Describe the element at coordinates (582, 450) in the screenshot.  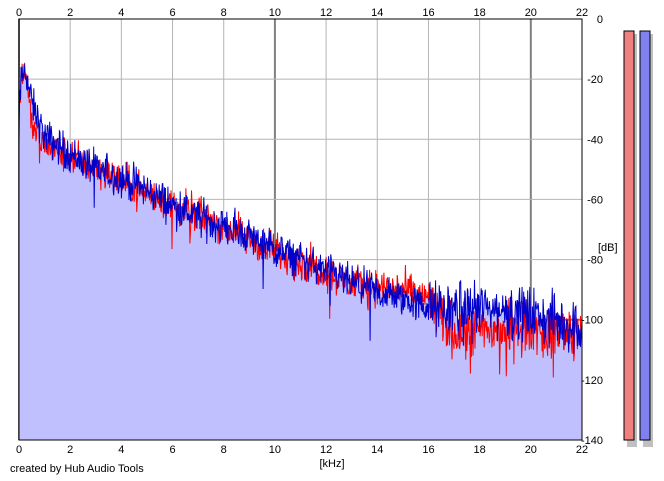
I see `x-tick-label-bottom: 22` at that location.